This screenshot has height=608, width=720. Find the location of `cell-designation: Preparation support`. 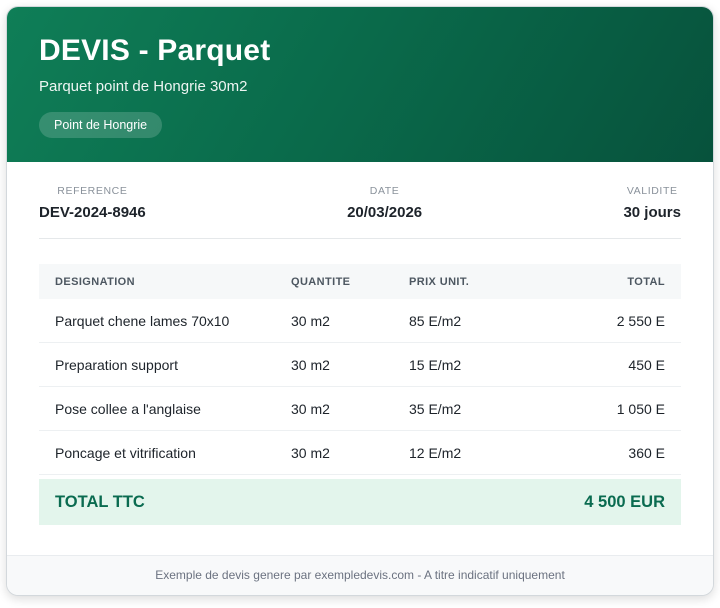

cell-designation: Preparation support is located at coordinates (116, 364).